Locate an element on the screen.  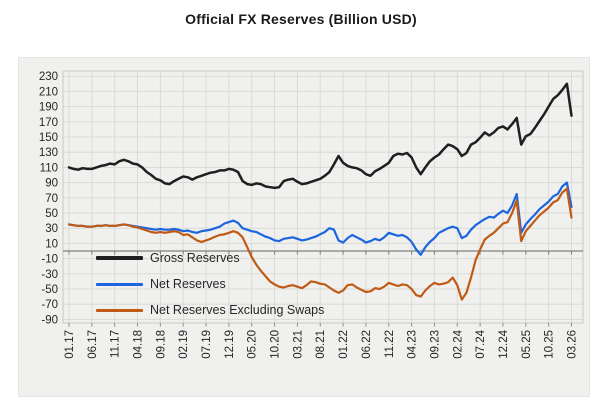
svg-text: 11.22 is located at coordinates (390, 344).